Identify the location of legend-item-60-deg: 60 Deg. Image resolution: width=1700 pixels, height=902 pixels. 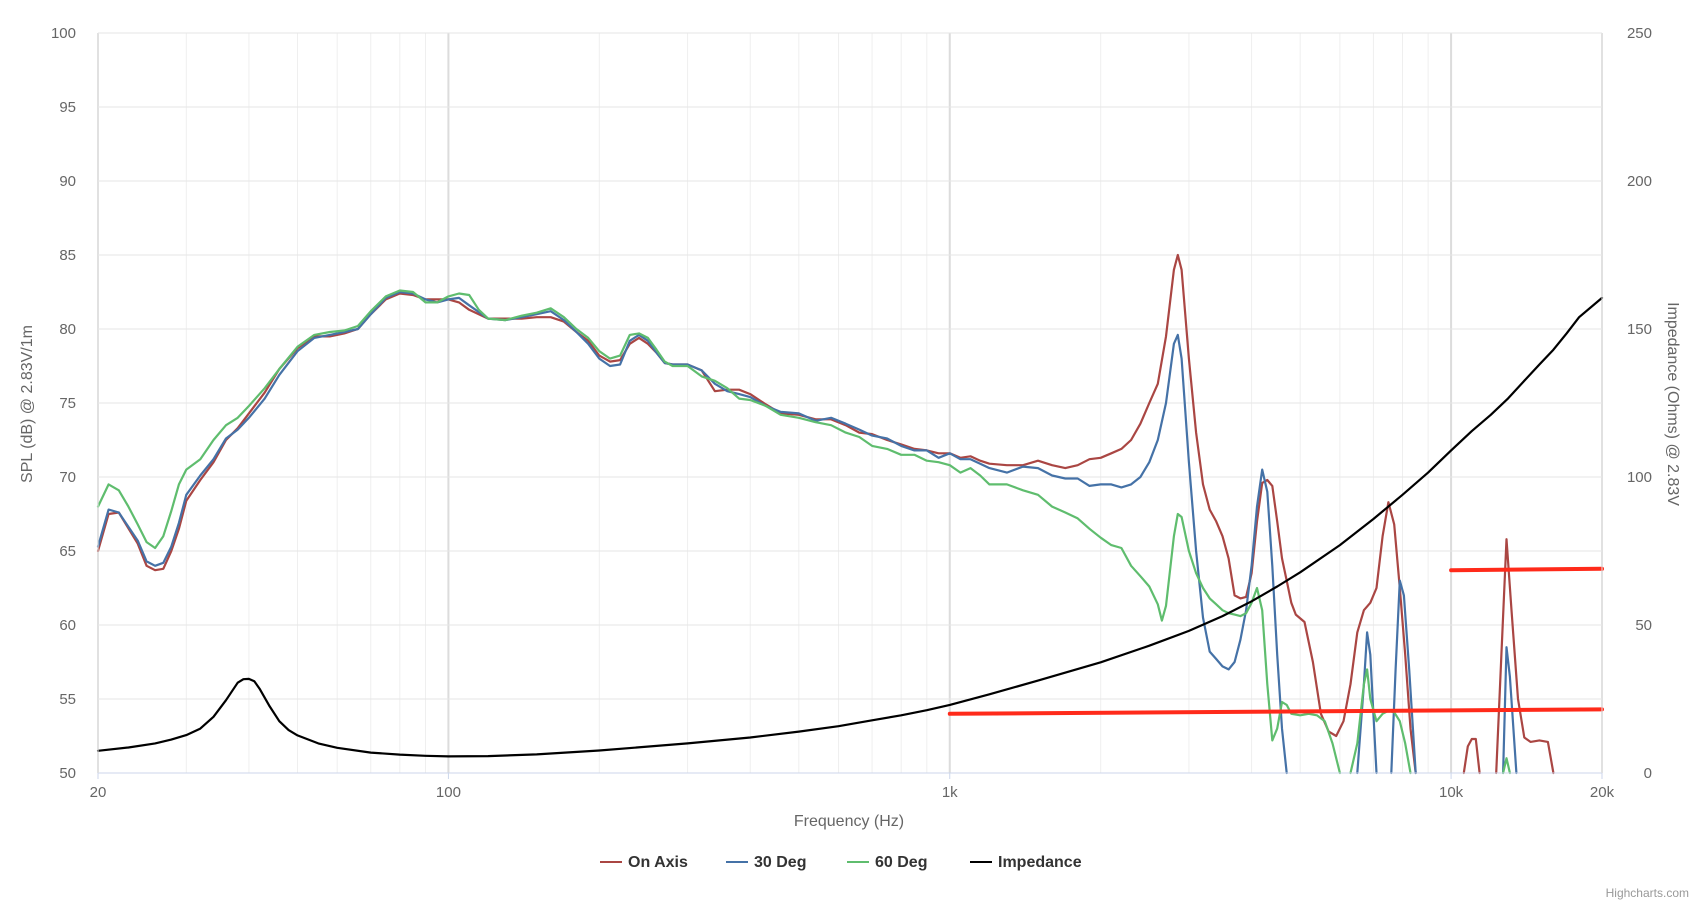
(887, 862).